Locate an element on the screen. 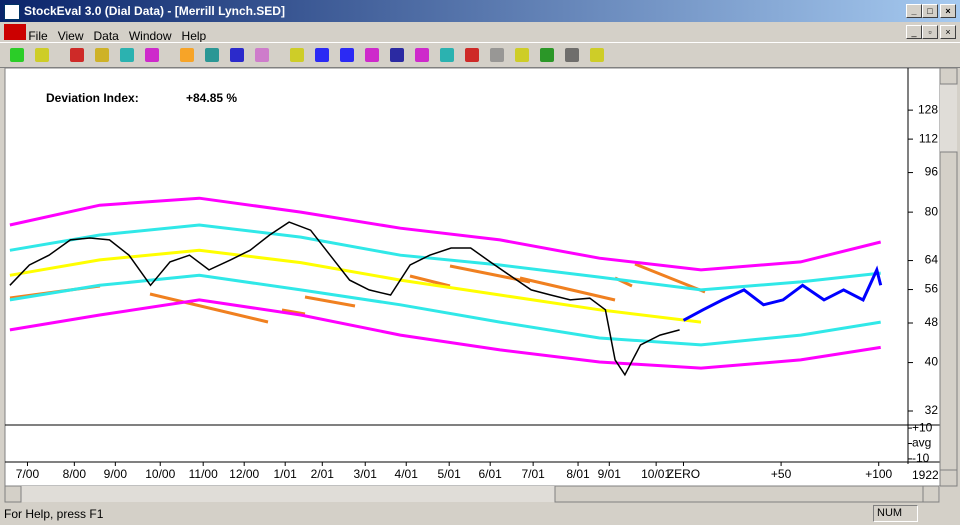 This screenshot has height=525, width=960. num-indicator: NUM is located at coordinates (895, 513).